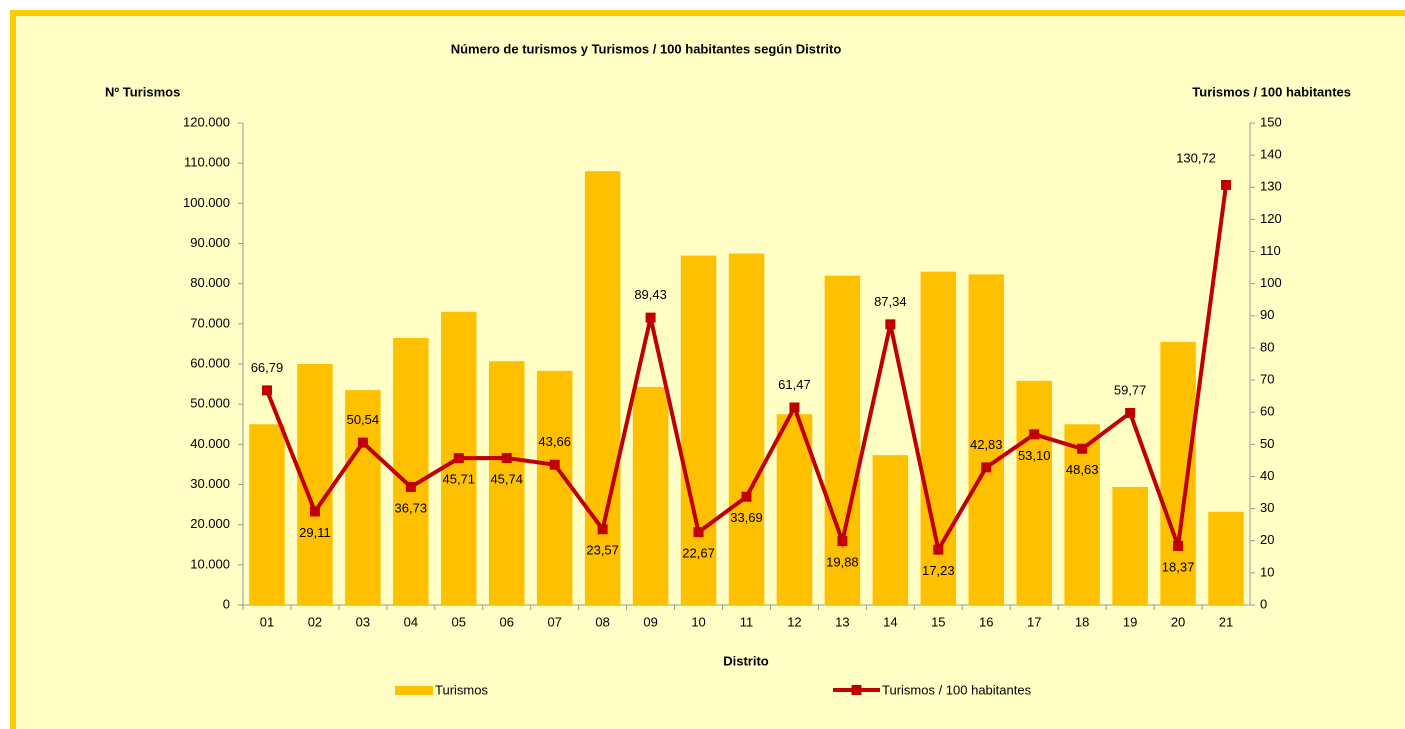  Describe the element at coordinates (1082, 621) in the screenshot. I see `x-tick-label: 18` at that location.